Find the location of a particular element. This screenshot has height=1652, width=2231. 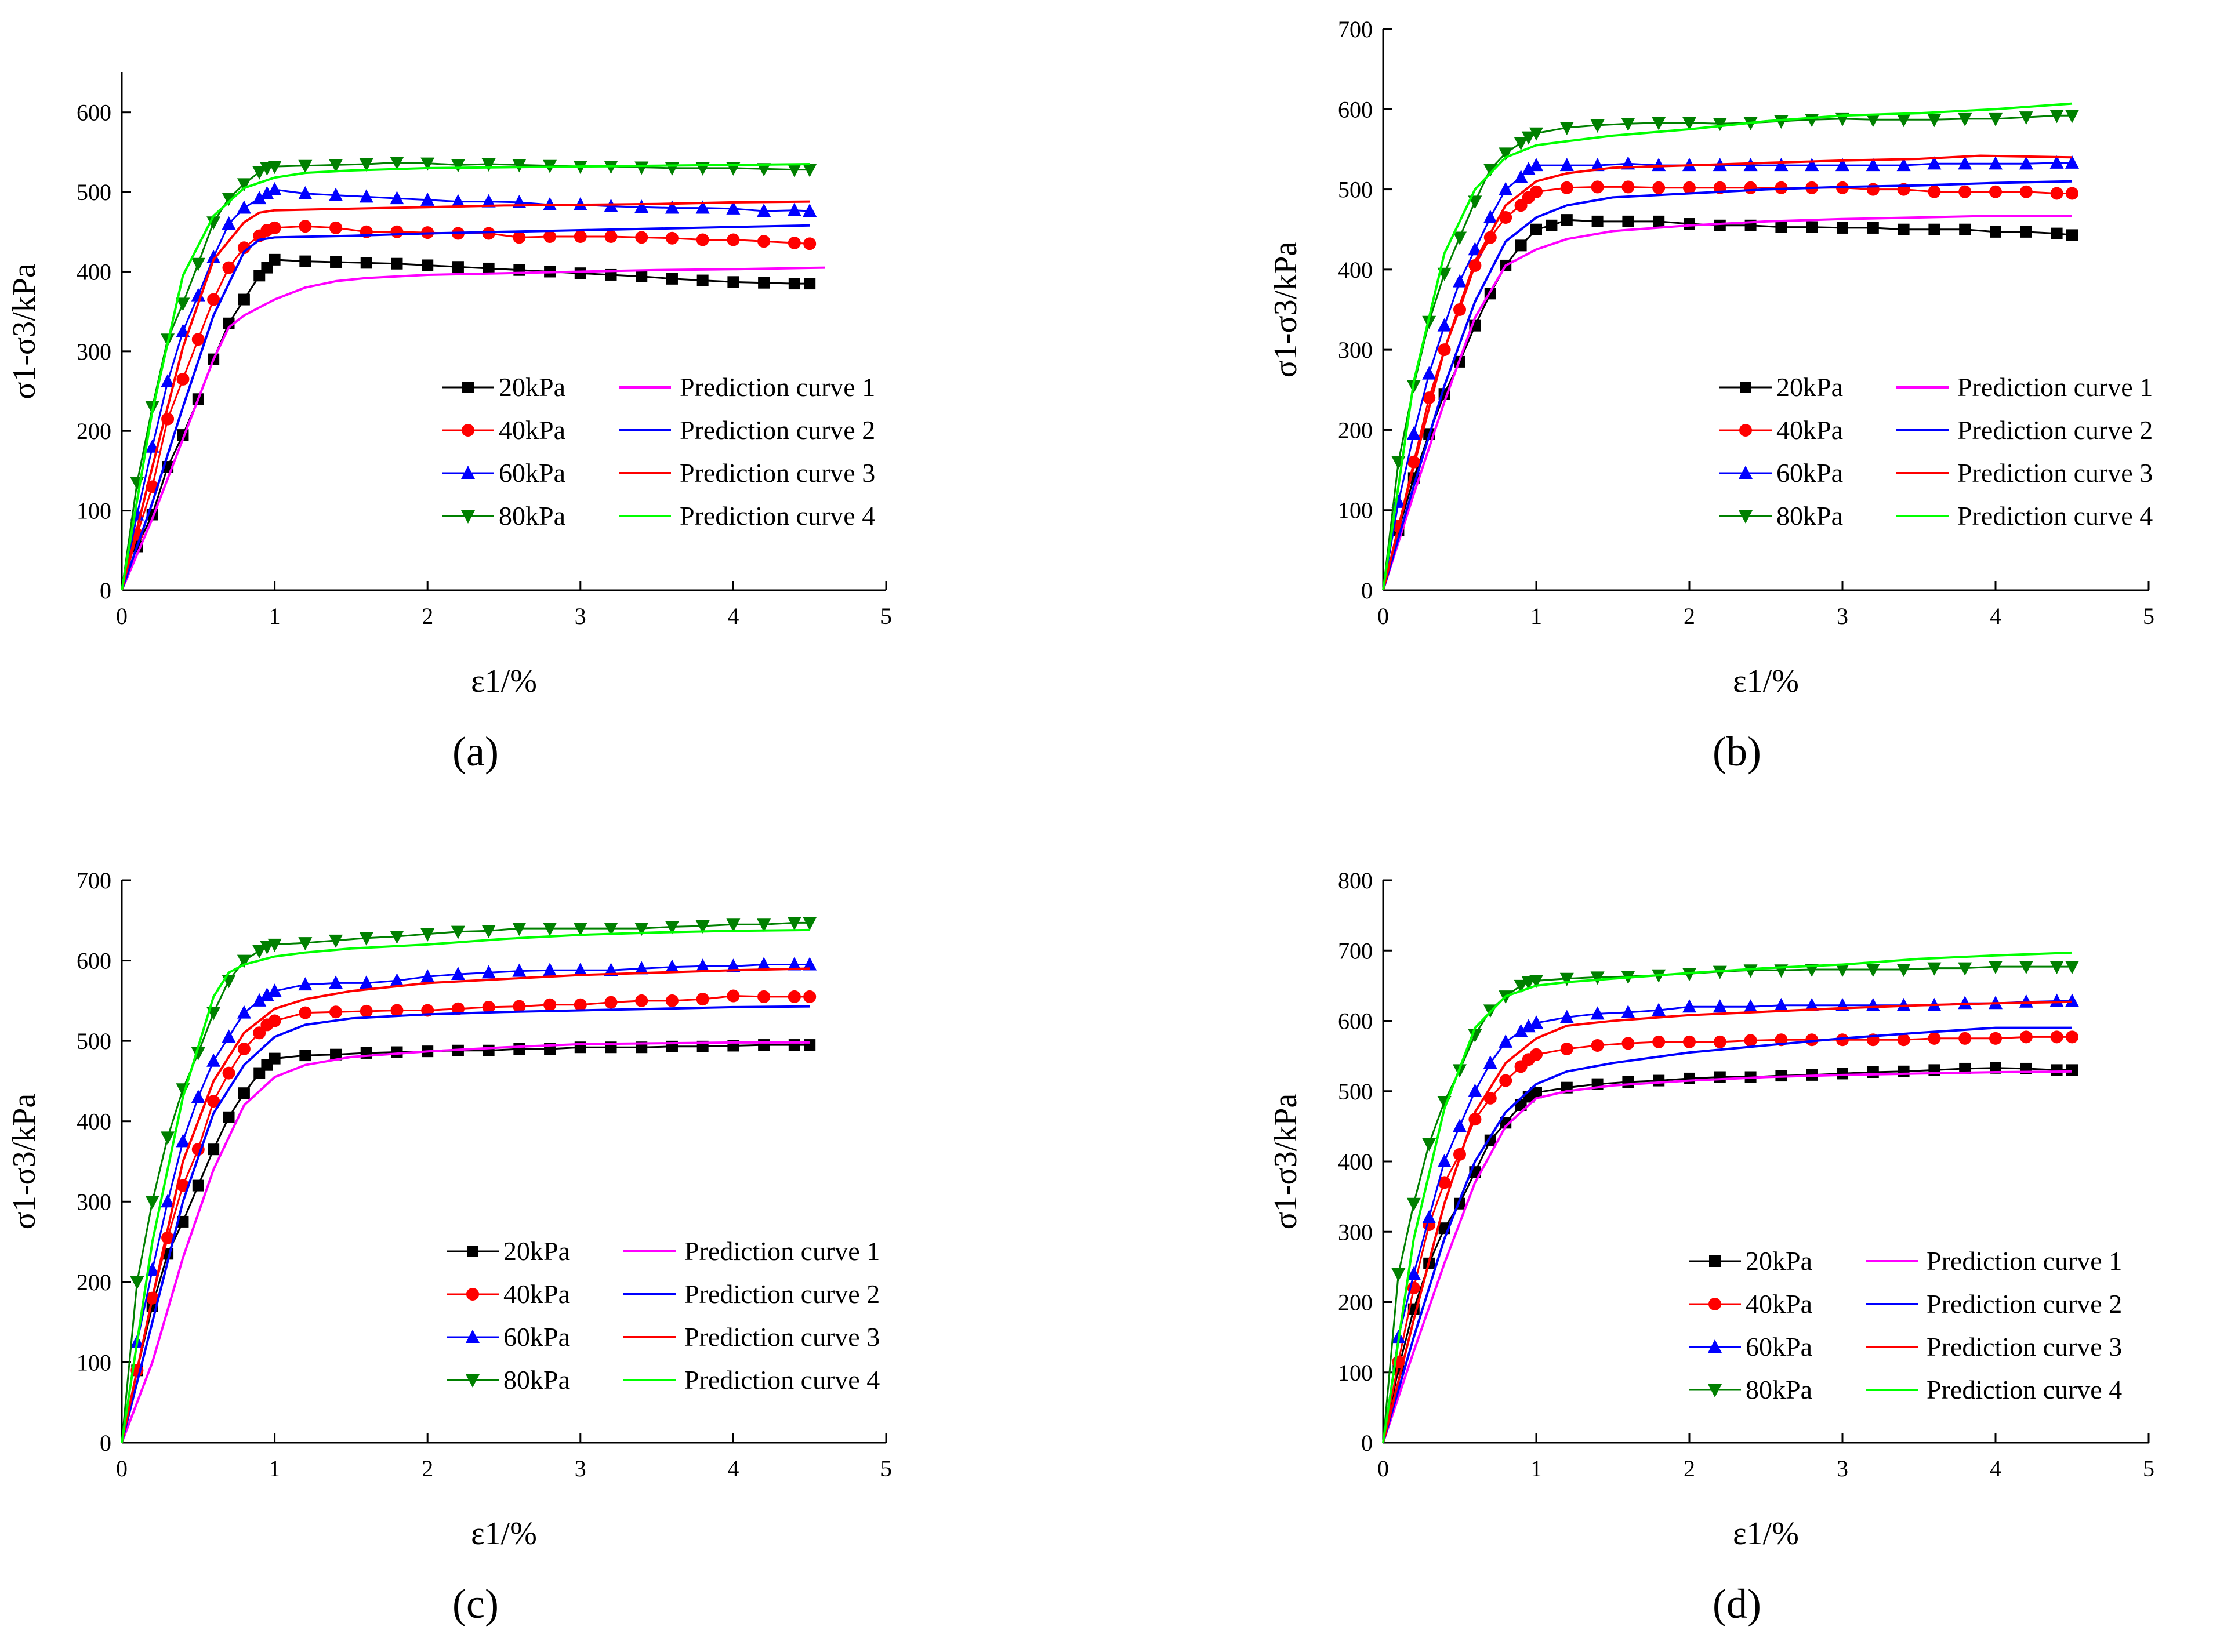

legend-label: 80kPa is located at coordinates (1779, 1390).